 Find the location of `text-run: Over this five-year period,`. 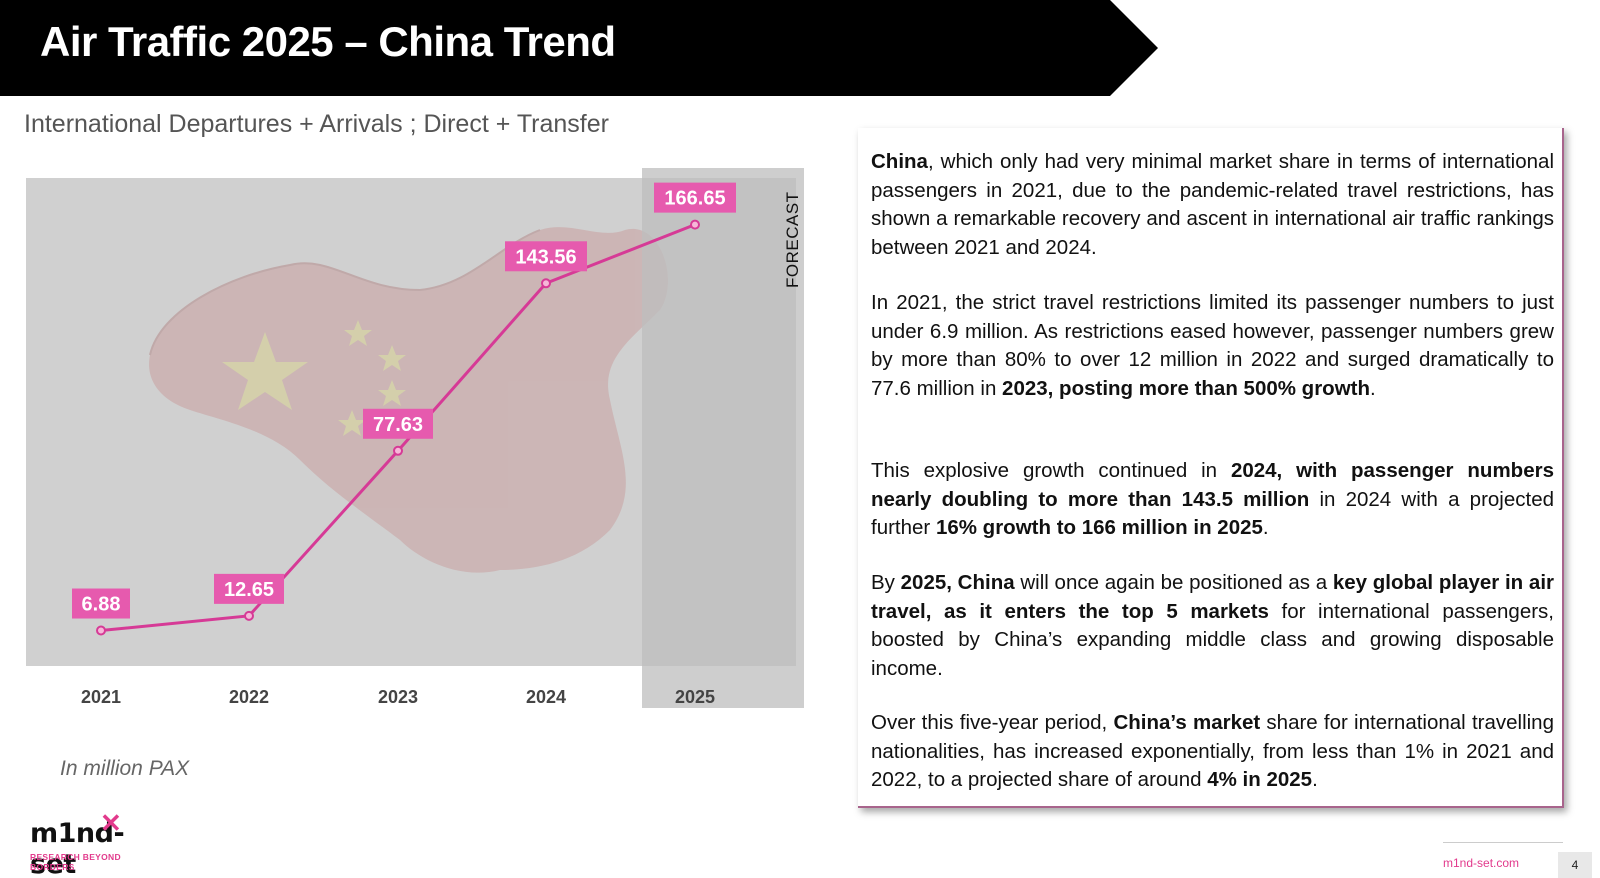

text-run: Over this five-year period, is located at coordinates (992, 722).